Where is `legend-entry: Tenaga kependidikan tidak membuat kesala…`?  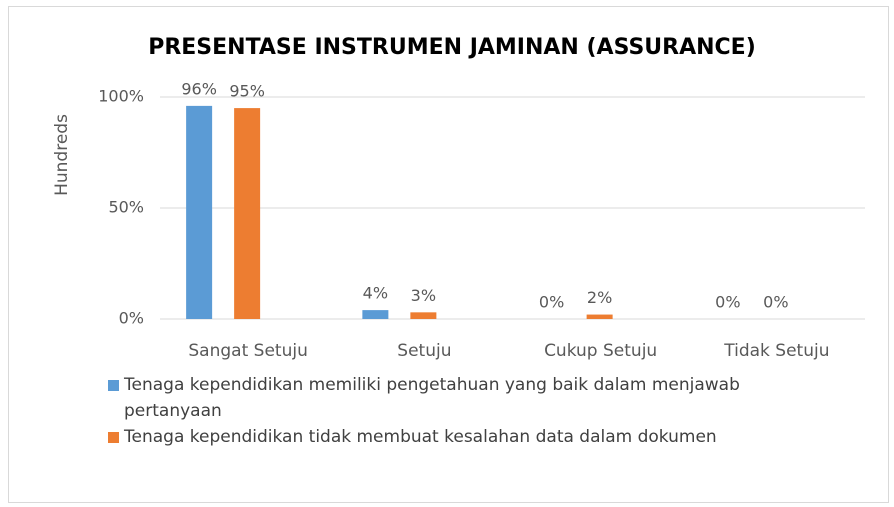 legend-entry: Tenaga kependidikan tidak membuat kesala… is located at coordinates (468, 437).